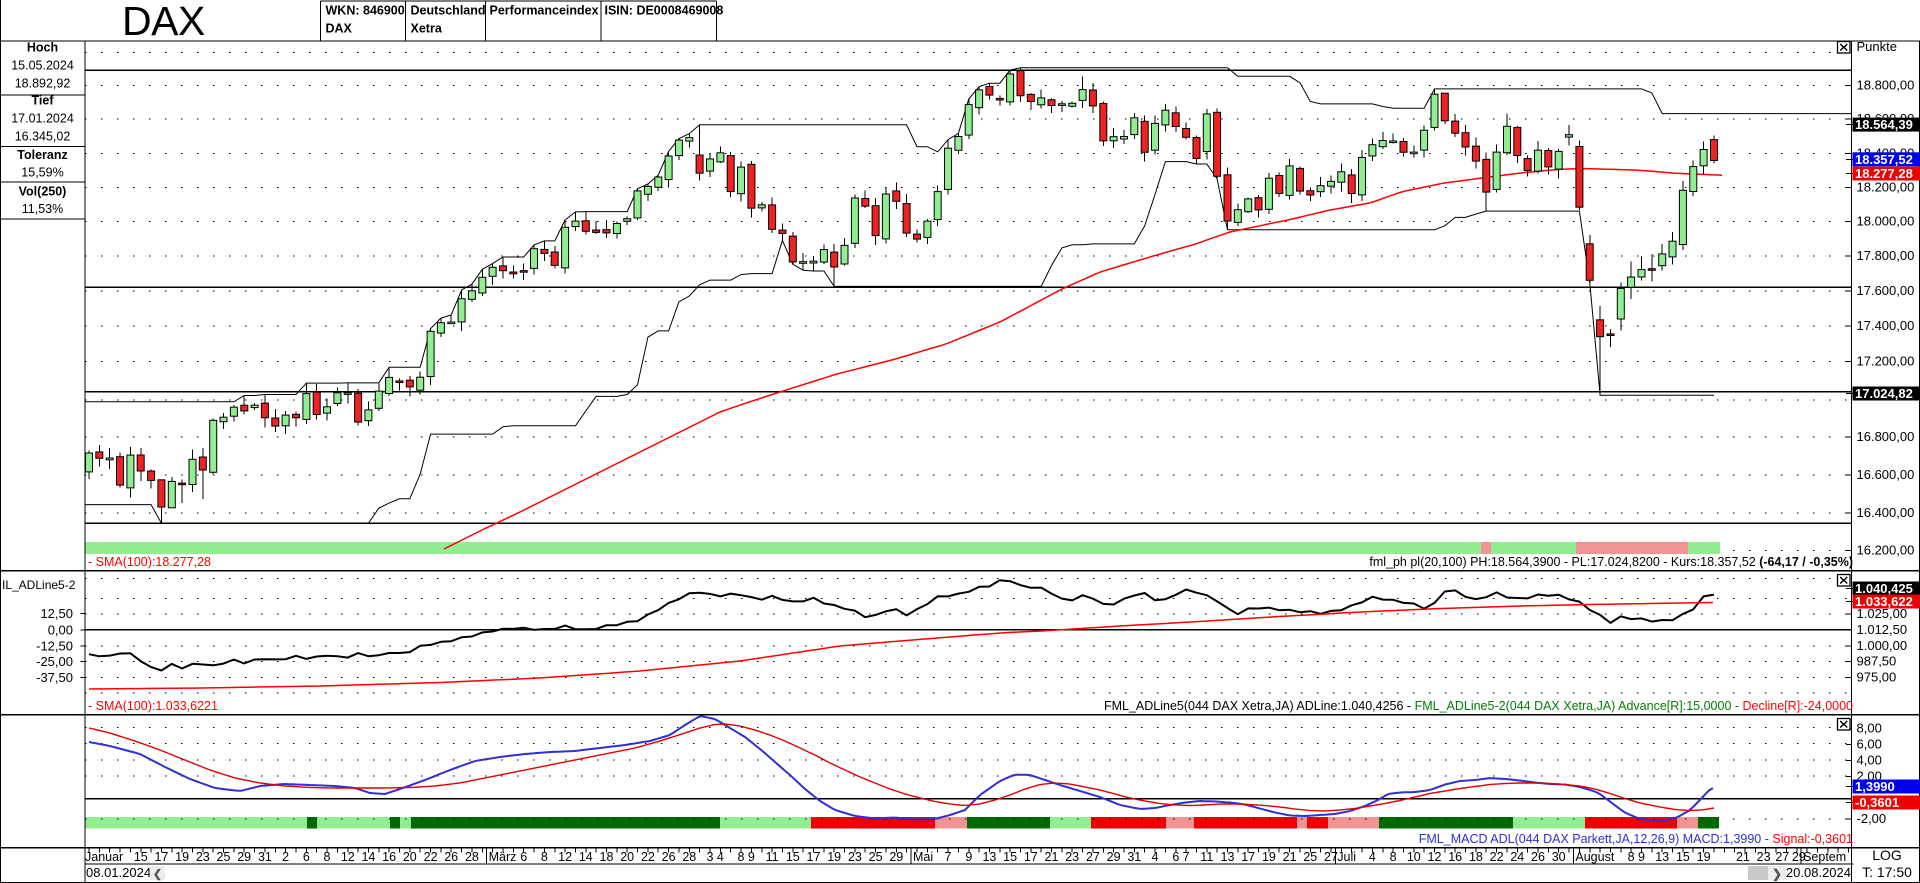 The width and height of the screenshot is (1920, 883). I want to click on svg-text: DAX, so click(339, 29).